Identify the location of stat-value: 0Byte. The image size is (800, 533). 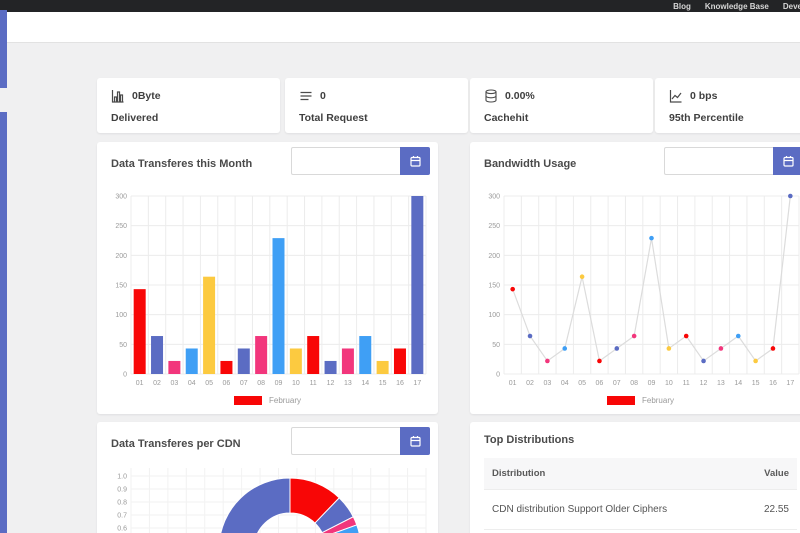
(146, 96).